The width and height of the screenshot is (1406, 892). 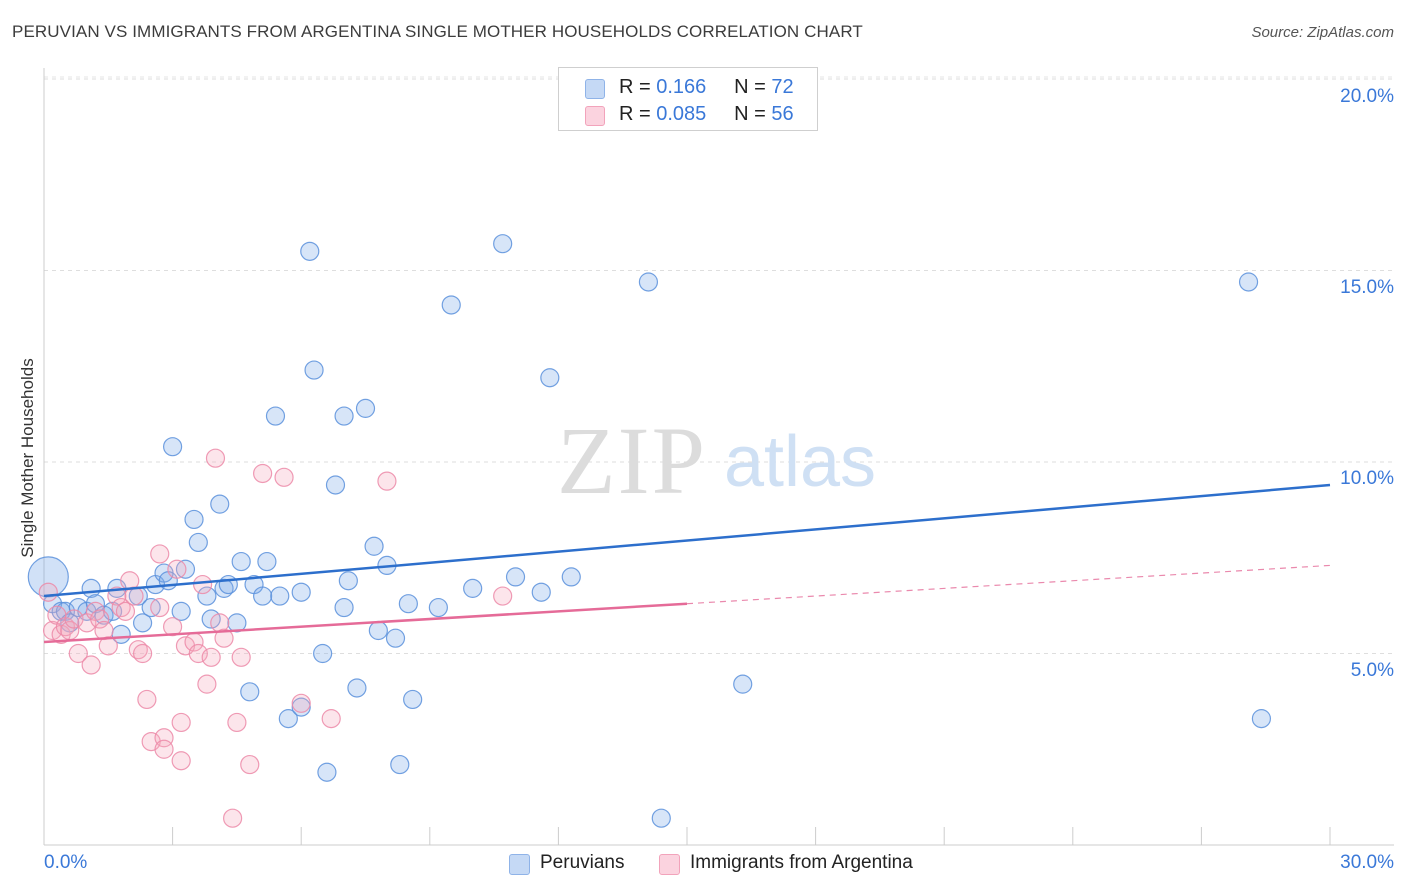 I want to click on series-argentina, so click(x=275, y=638).